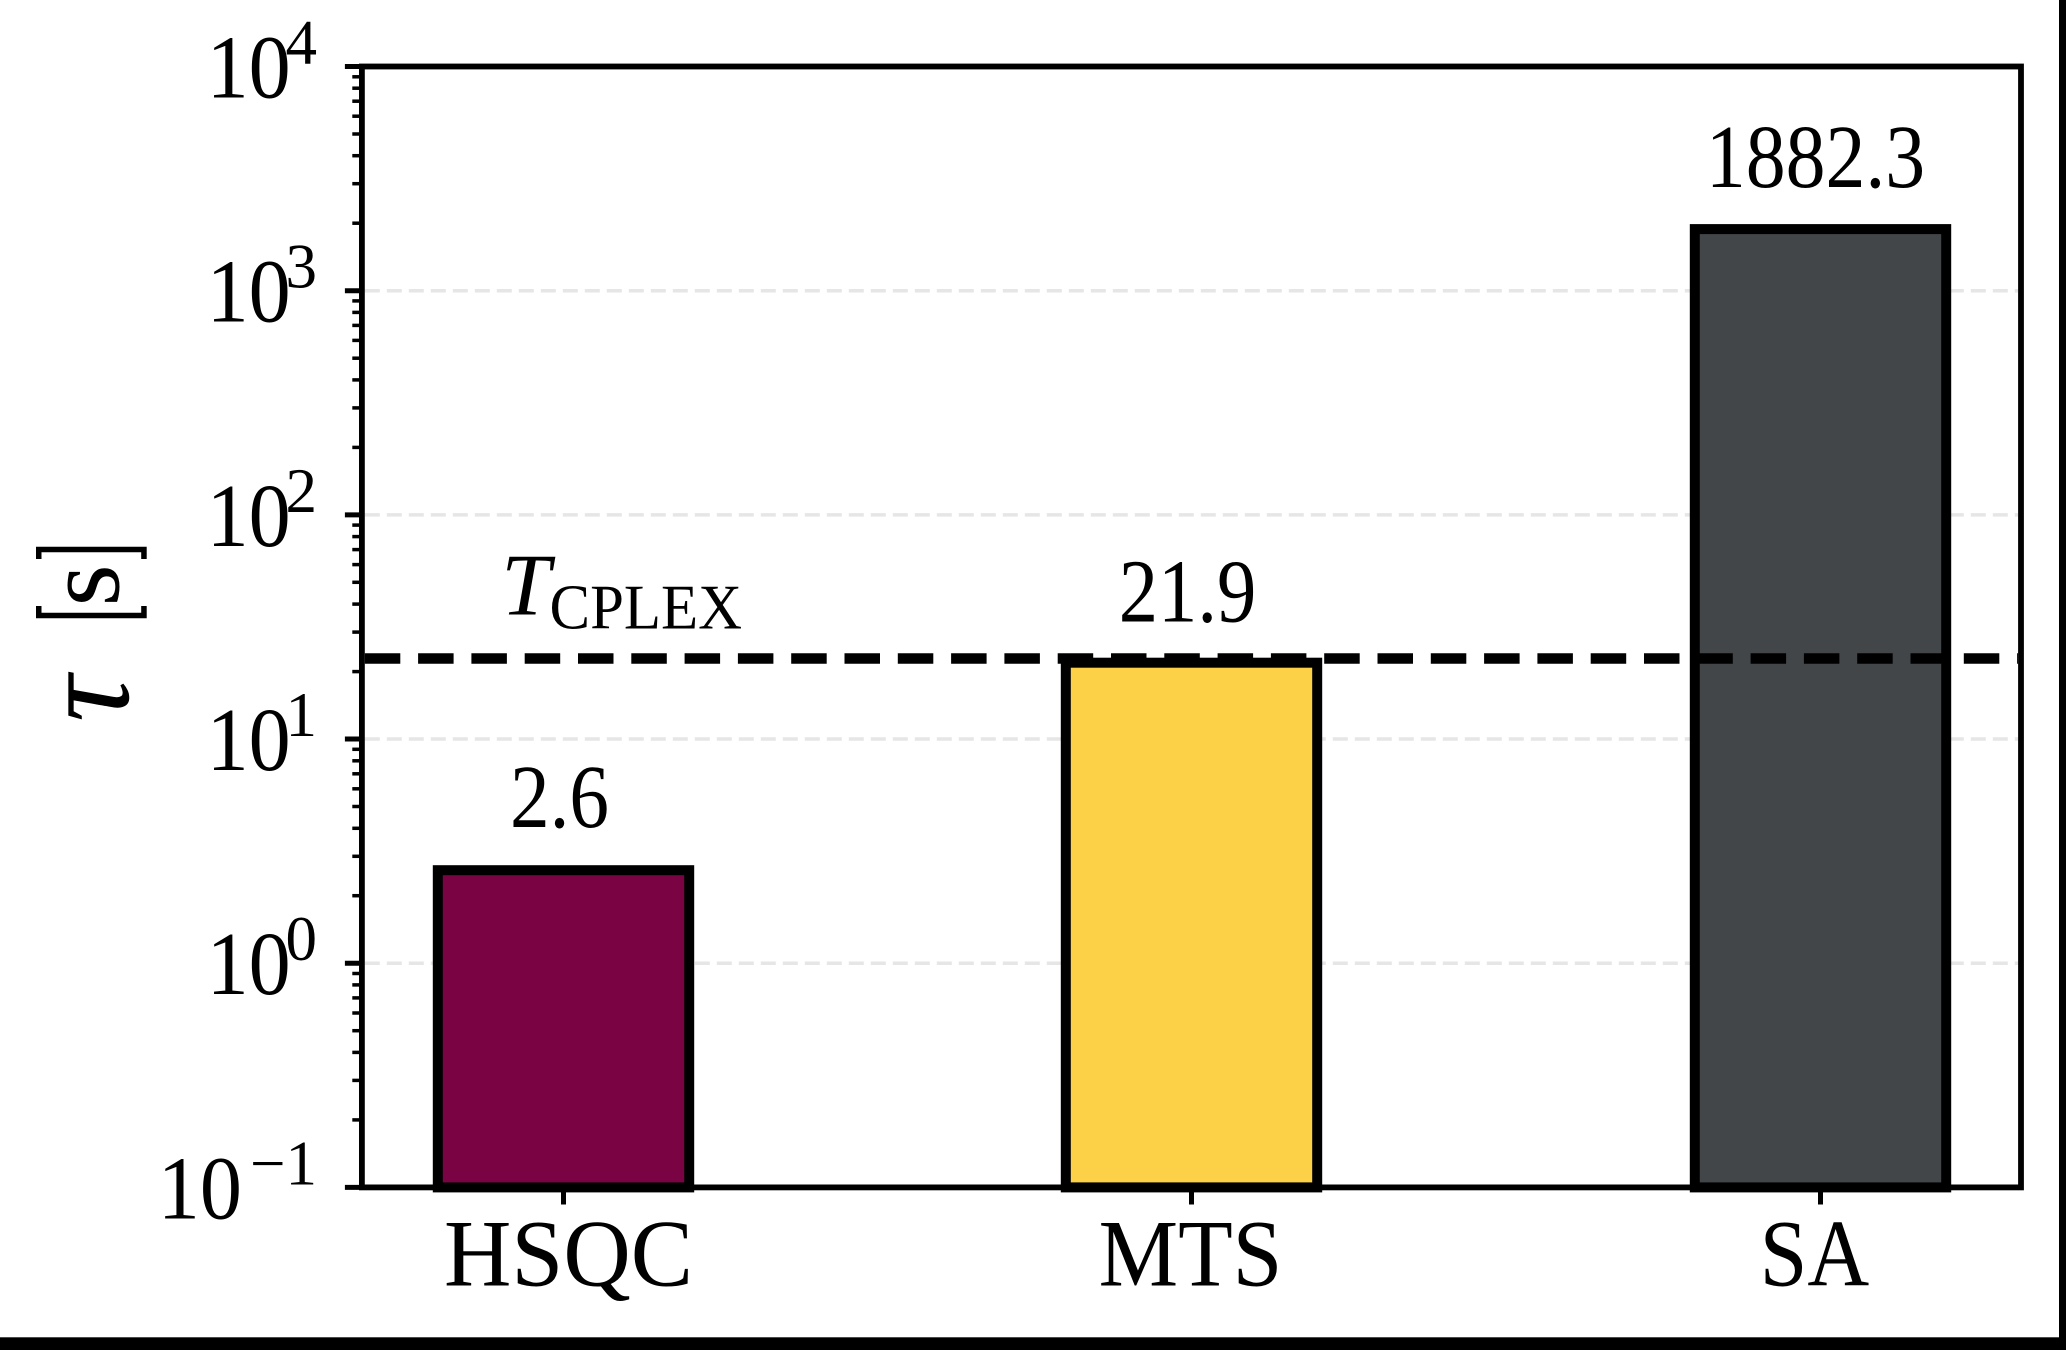  What do you see at coordinates (568, 1254) in the screenshot?
I see `svg-text: HSQC` at bounding box center [568, 1254].